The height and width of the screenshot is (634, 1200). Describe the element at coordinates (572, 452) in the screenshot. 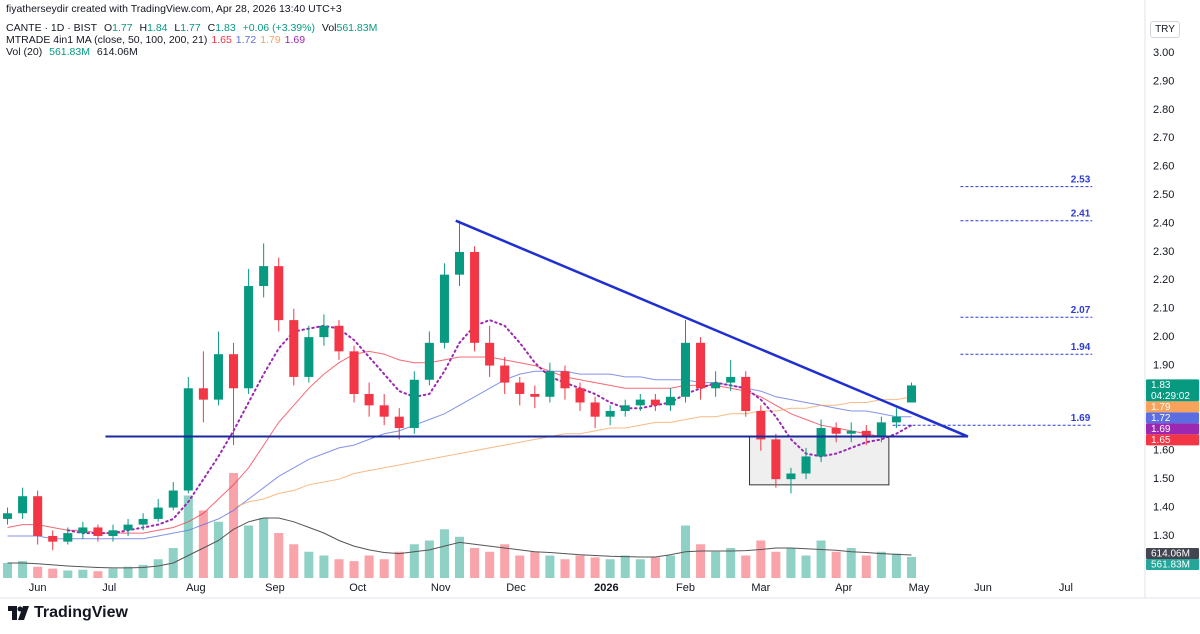

I see `moving-average-line` at that location.